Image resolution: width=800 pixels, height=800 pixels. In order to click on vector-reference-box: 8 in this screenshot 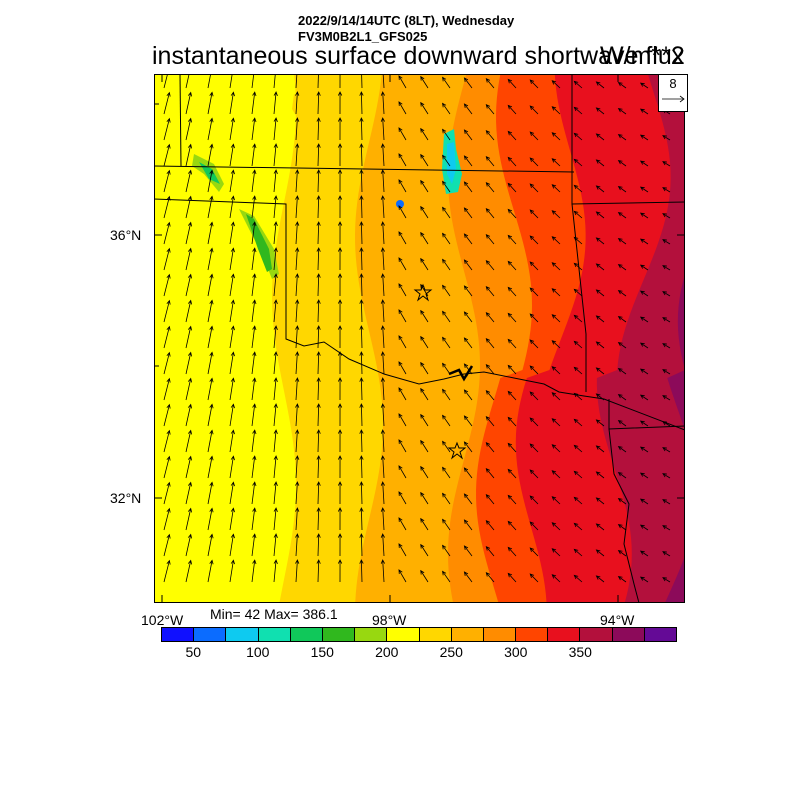, I will do `click(673, 93)`.